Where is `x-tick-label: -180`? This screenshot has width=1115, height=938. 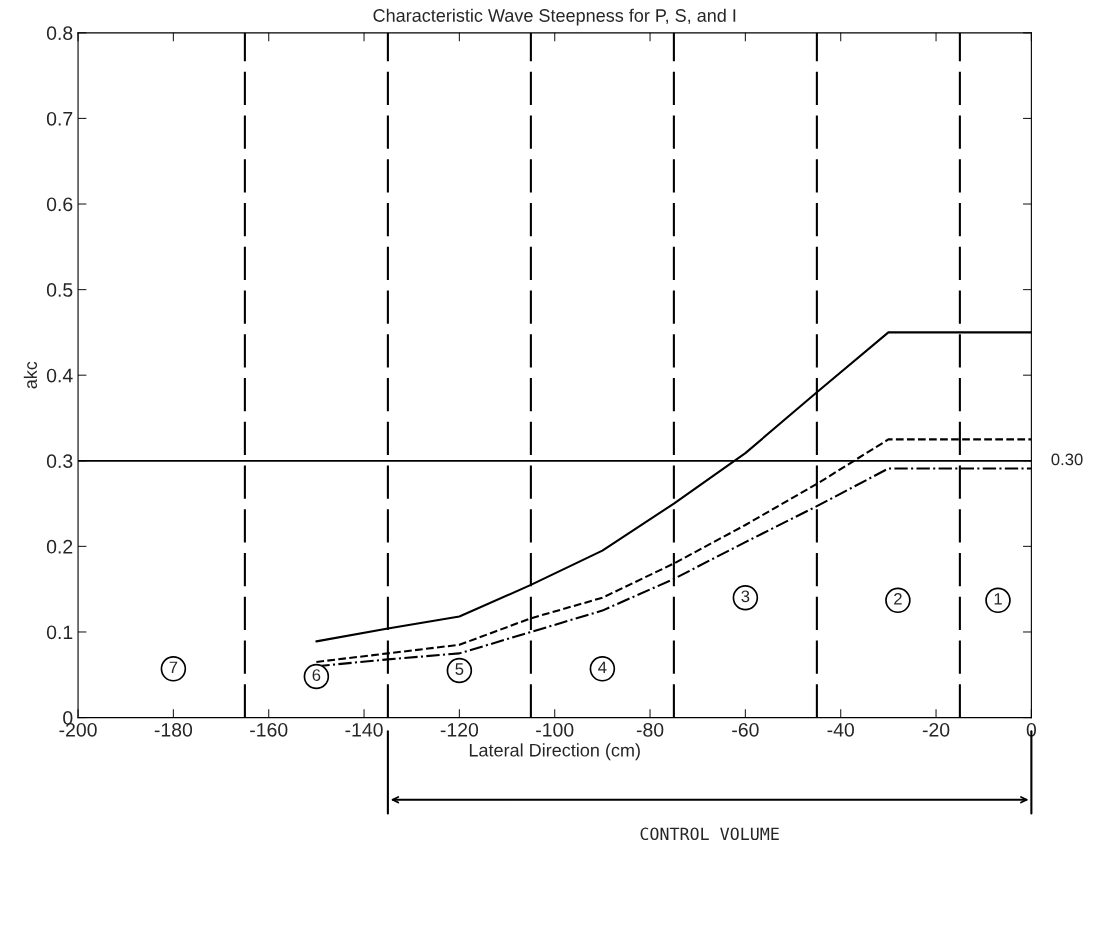
x-tick-label: -180 is located at coordinates (173, 729).